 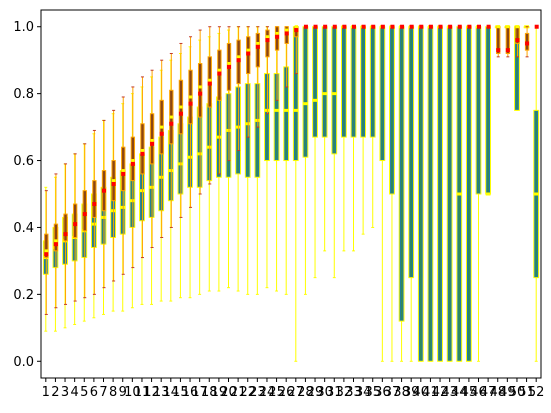 What do you see at coordinates (23, 295) in the screenshot?
I see `y-tick-label: 0.2` at bounding box center [23, 295].